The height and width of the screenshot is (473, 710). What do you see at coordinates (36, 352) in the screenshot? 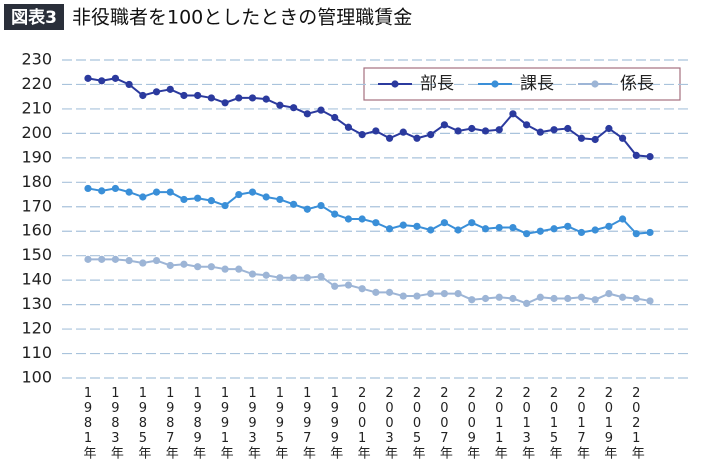
I see `y-tick-label: 110` at bounding box center [36, 352].